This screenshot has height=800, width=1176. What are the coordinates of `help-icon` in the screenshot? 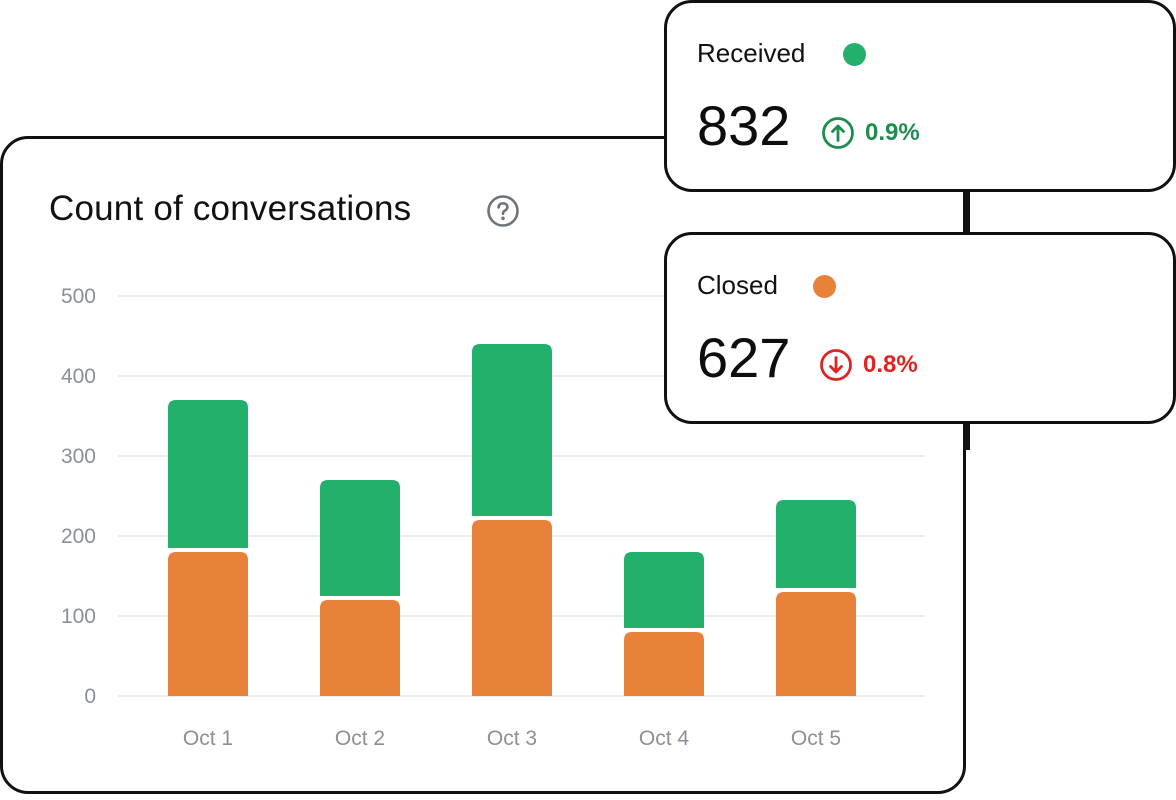 It's located at (503, 211).